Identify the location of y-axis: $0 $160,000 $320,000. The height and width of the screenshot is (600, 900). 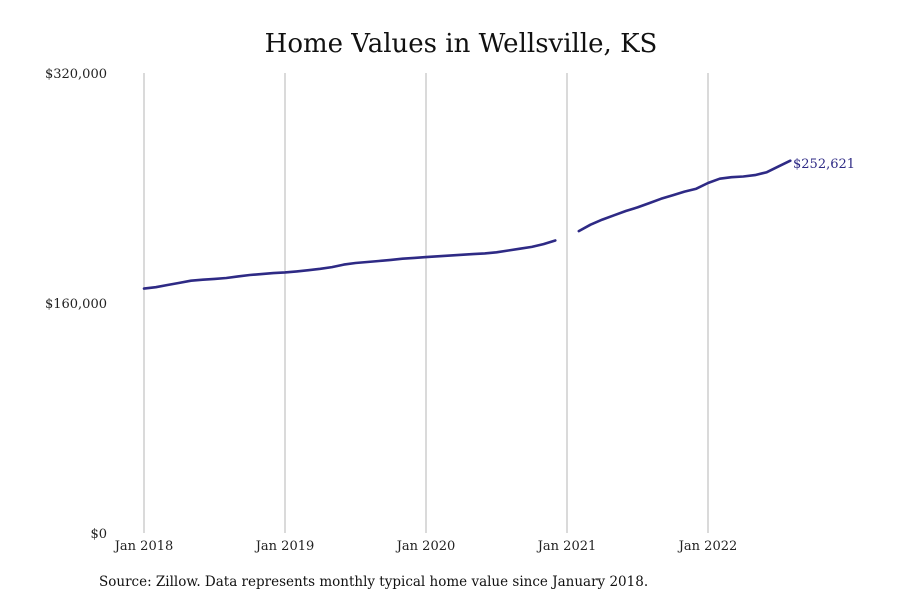
(76, 304).